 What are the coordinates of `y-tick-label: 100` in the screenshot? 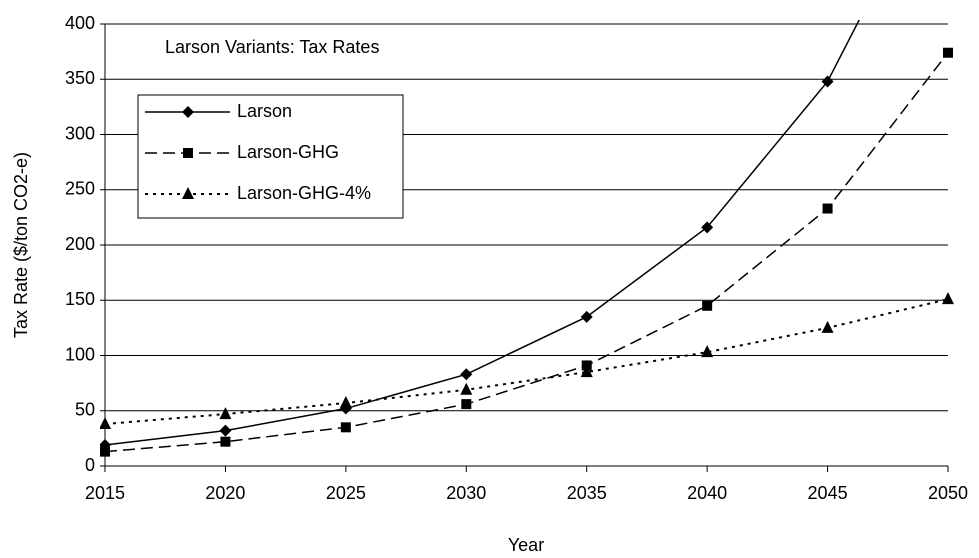 It's located at (80, 354).